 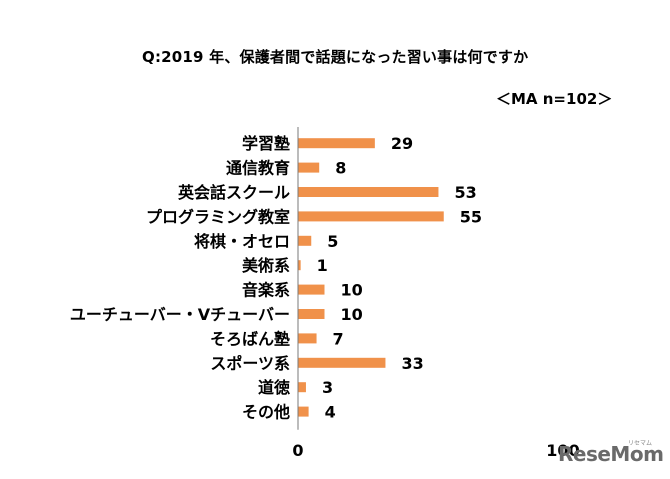 I want to click on value-label: 8, so click(x=340, y=168).